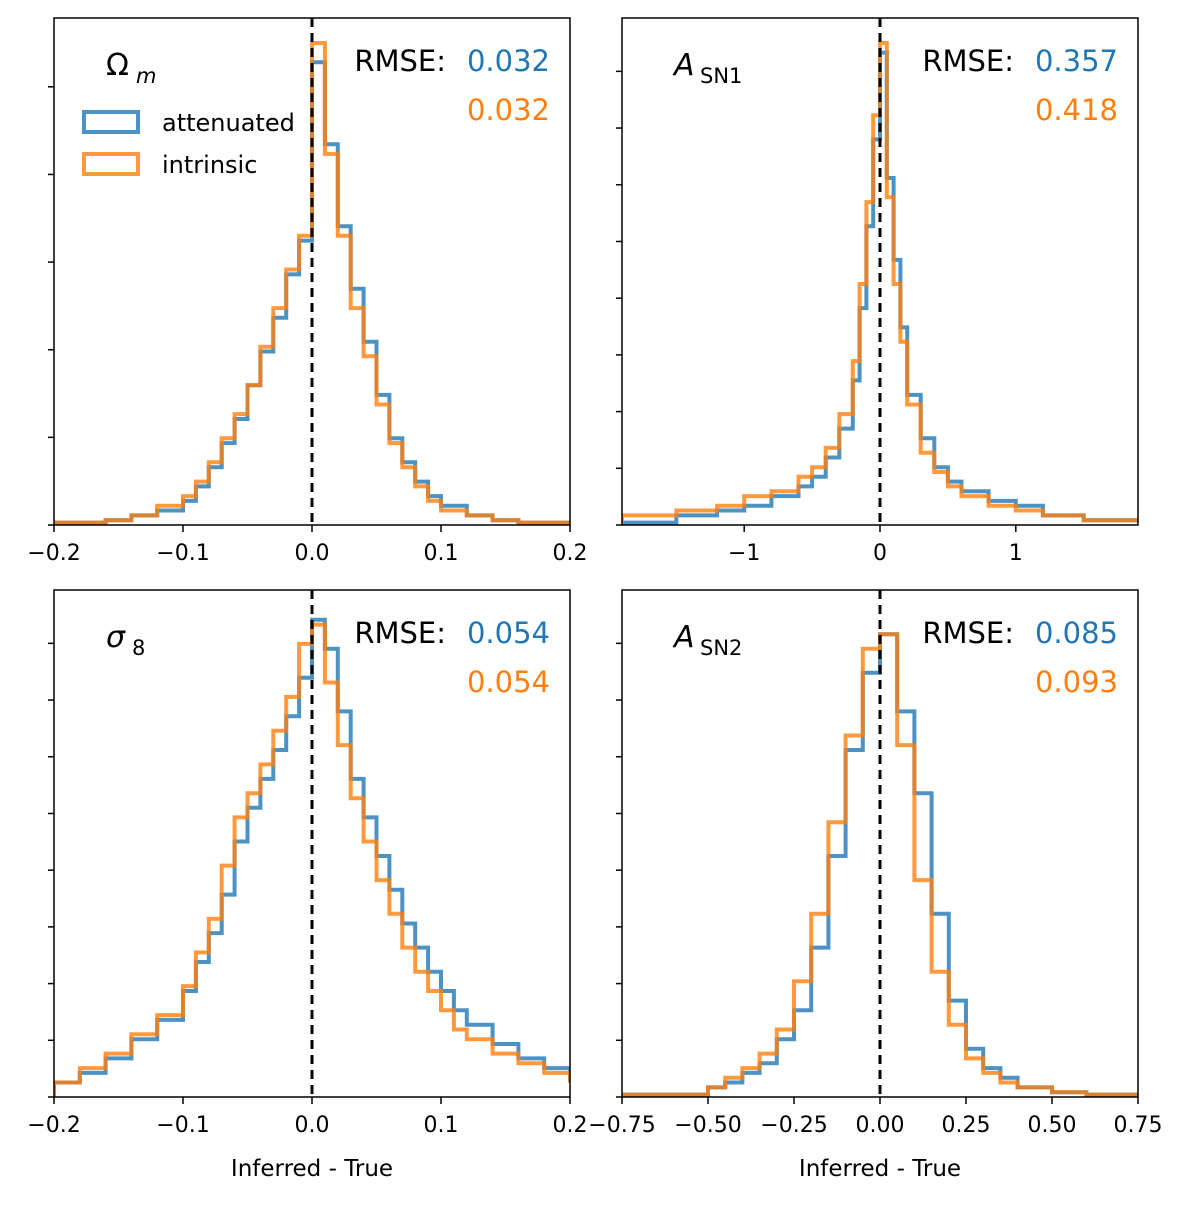 The image size is (1189, 1208). Describe the element at coordinates (1076, 682) in the screenshot. I see `rmse-intrinsic-value: 0.093` at that location.